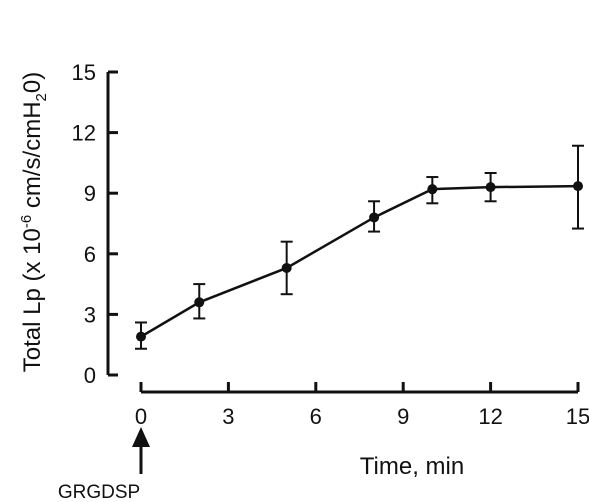 Image resolution: width=589 pixels, height=502 pixels. Describe the element at coordinates (99, 492) in the screenshot. I see `annotation-label: GRGDSP` at that location.